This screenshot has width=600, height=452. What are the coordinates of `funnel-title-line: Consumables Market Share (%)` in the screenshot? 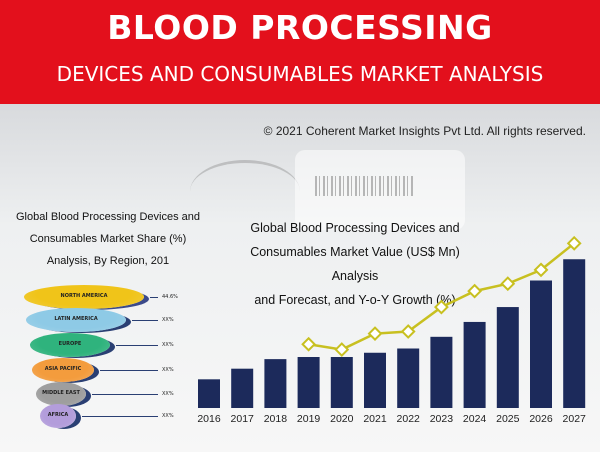 It's located at (108, 239).